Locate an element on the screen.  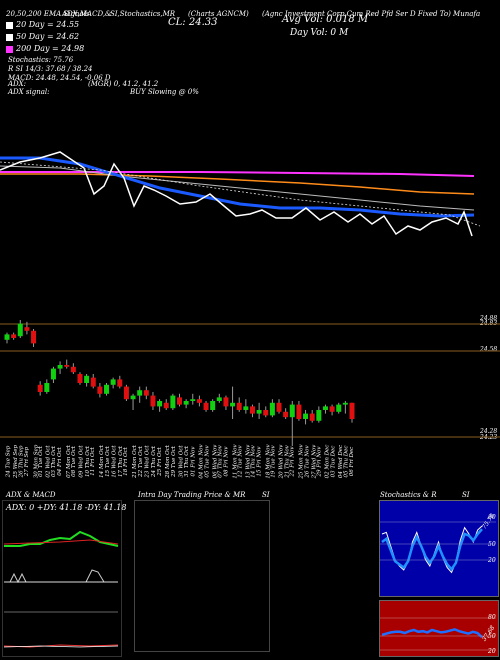
stochastics-value: Stochastics: 75.76 is located at coordinates (41, 60).